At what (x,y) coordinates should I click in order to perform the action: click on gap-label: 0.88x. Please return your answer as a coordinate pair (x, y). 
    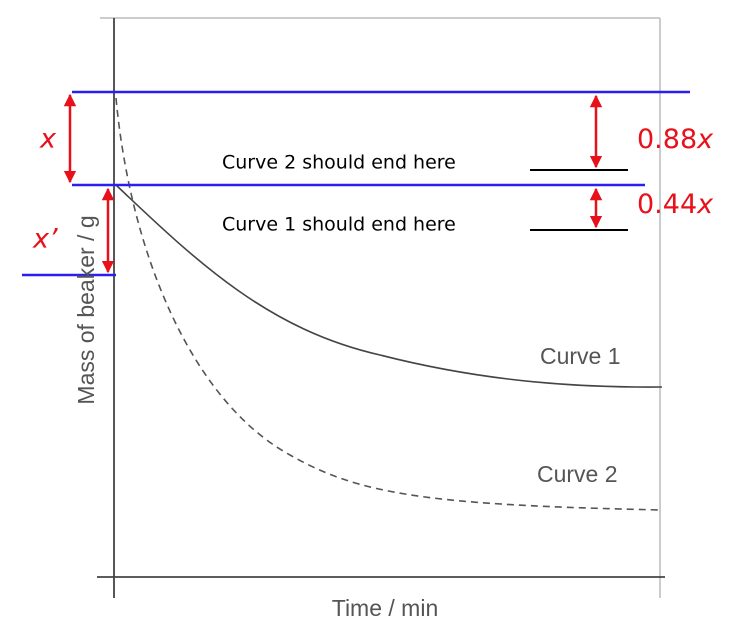
    Looking at the image, I should click on (675, 139).